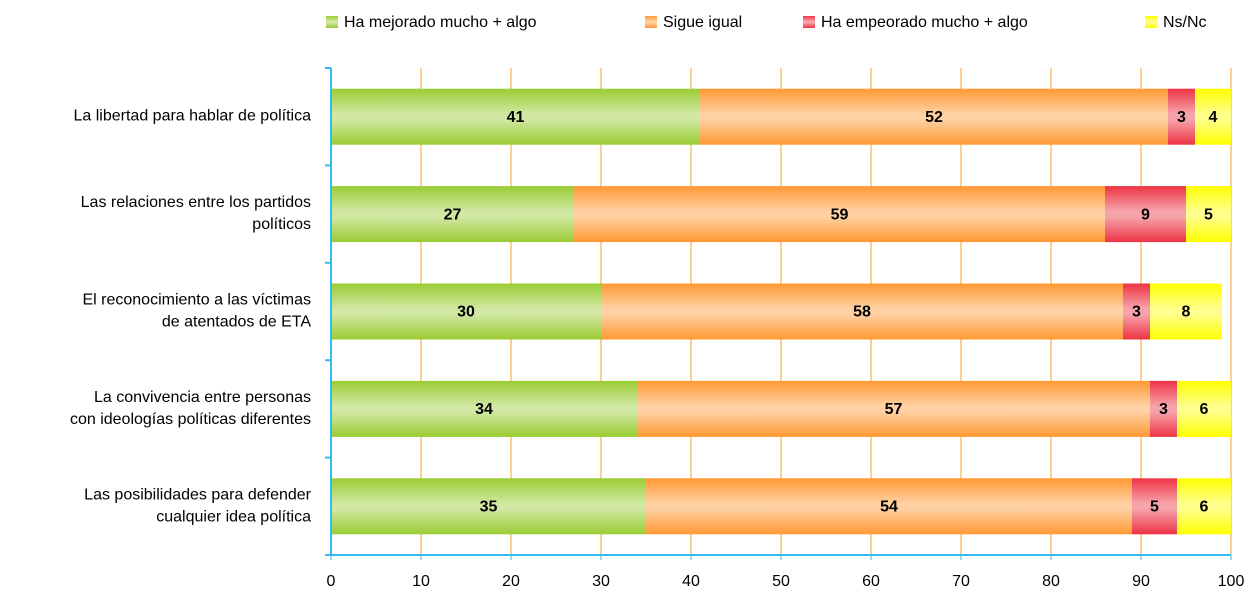  I want to click on value-label: 52, so click(934, 117).